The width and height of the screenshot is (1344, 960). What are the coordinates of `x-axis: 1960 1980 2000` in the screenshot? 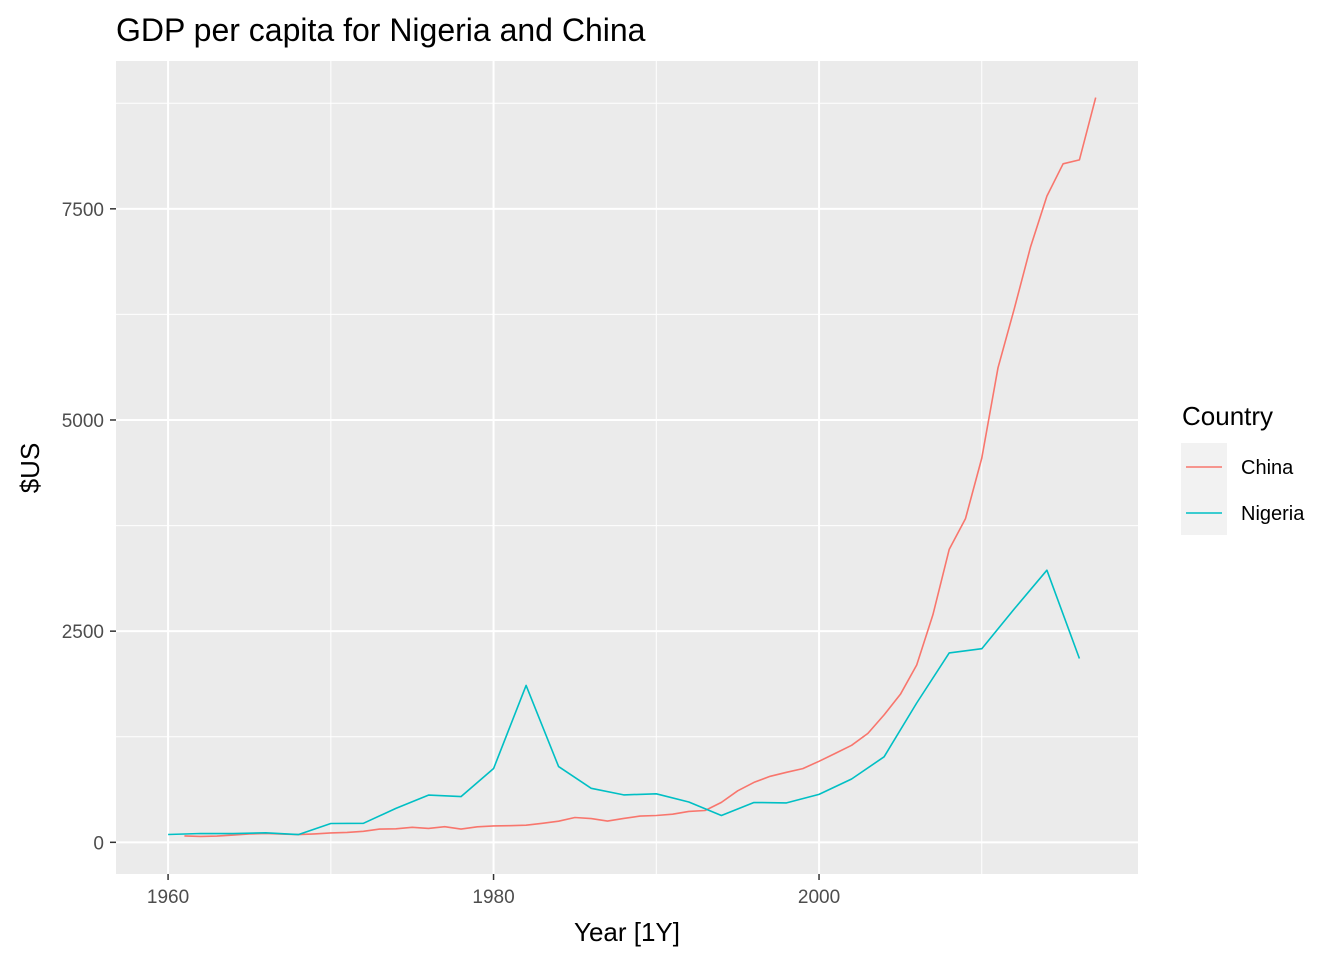 It's located at (493, 891).